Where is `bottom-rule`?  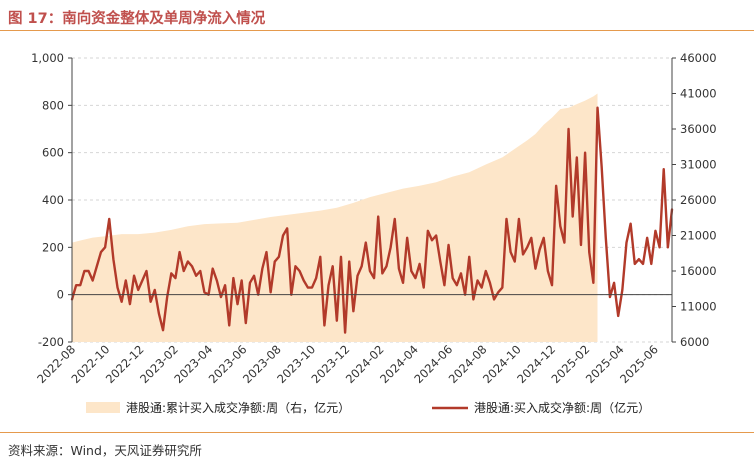 bottom-rule is located at coordinates (377, 432).